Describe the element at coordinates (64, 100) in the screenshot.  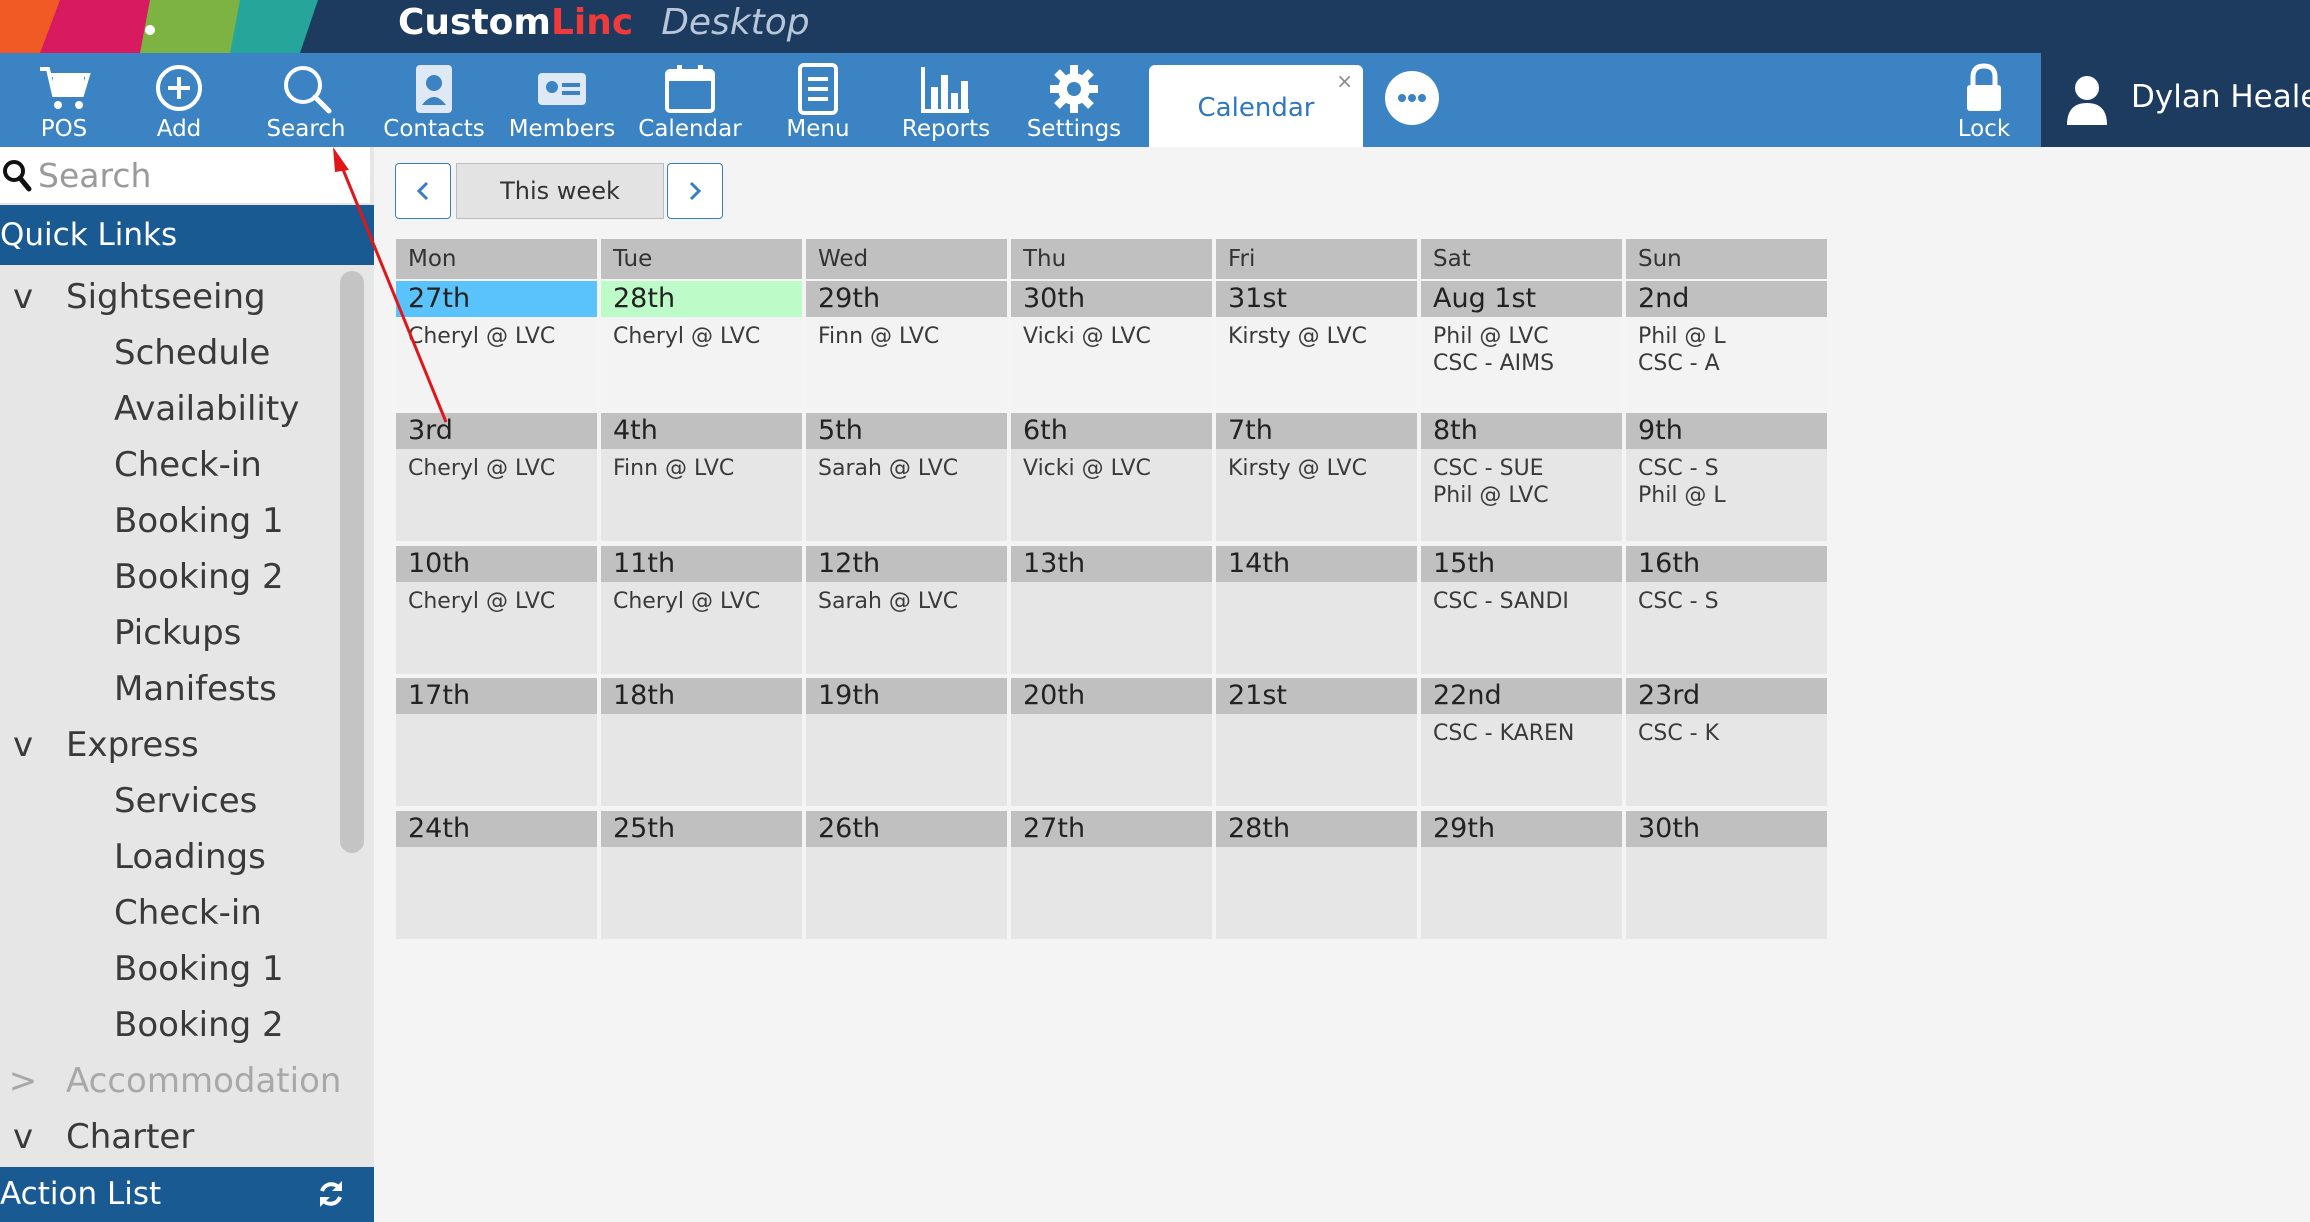
I see `pos-button: POS` at that location.